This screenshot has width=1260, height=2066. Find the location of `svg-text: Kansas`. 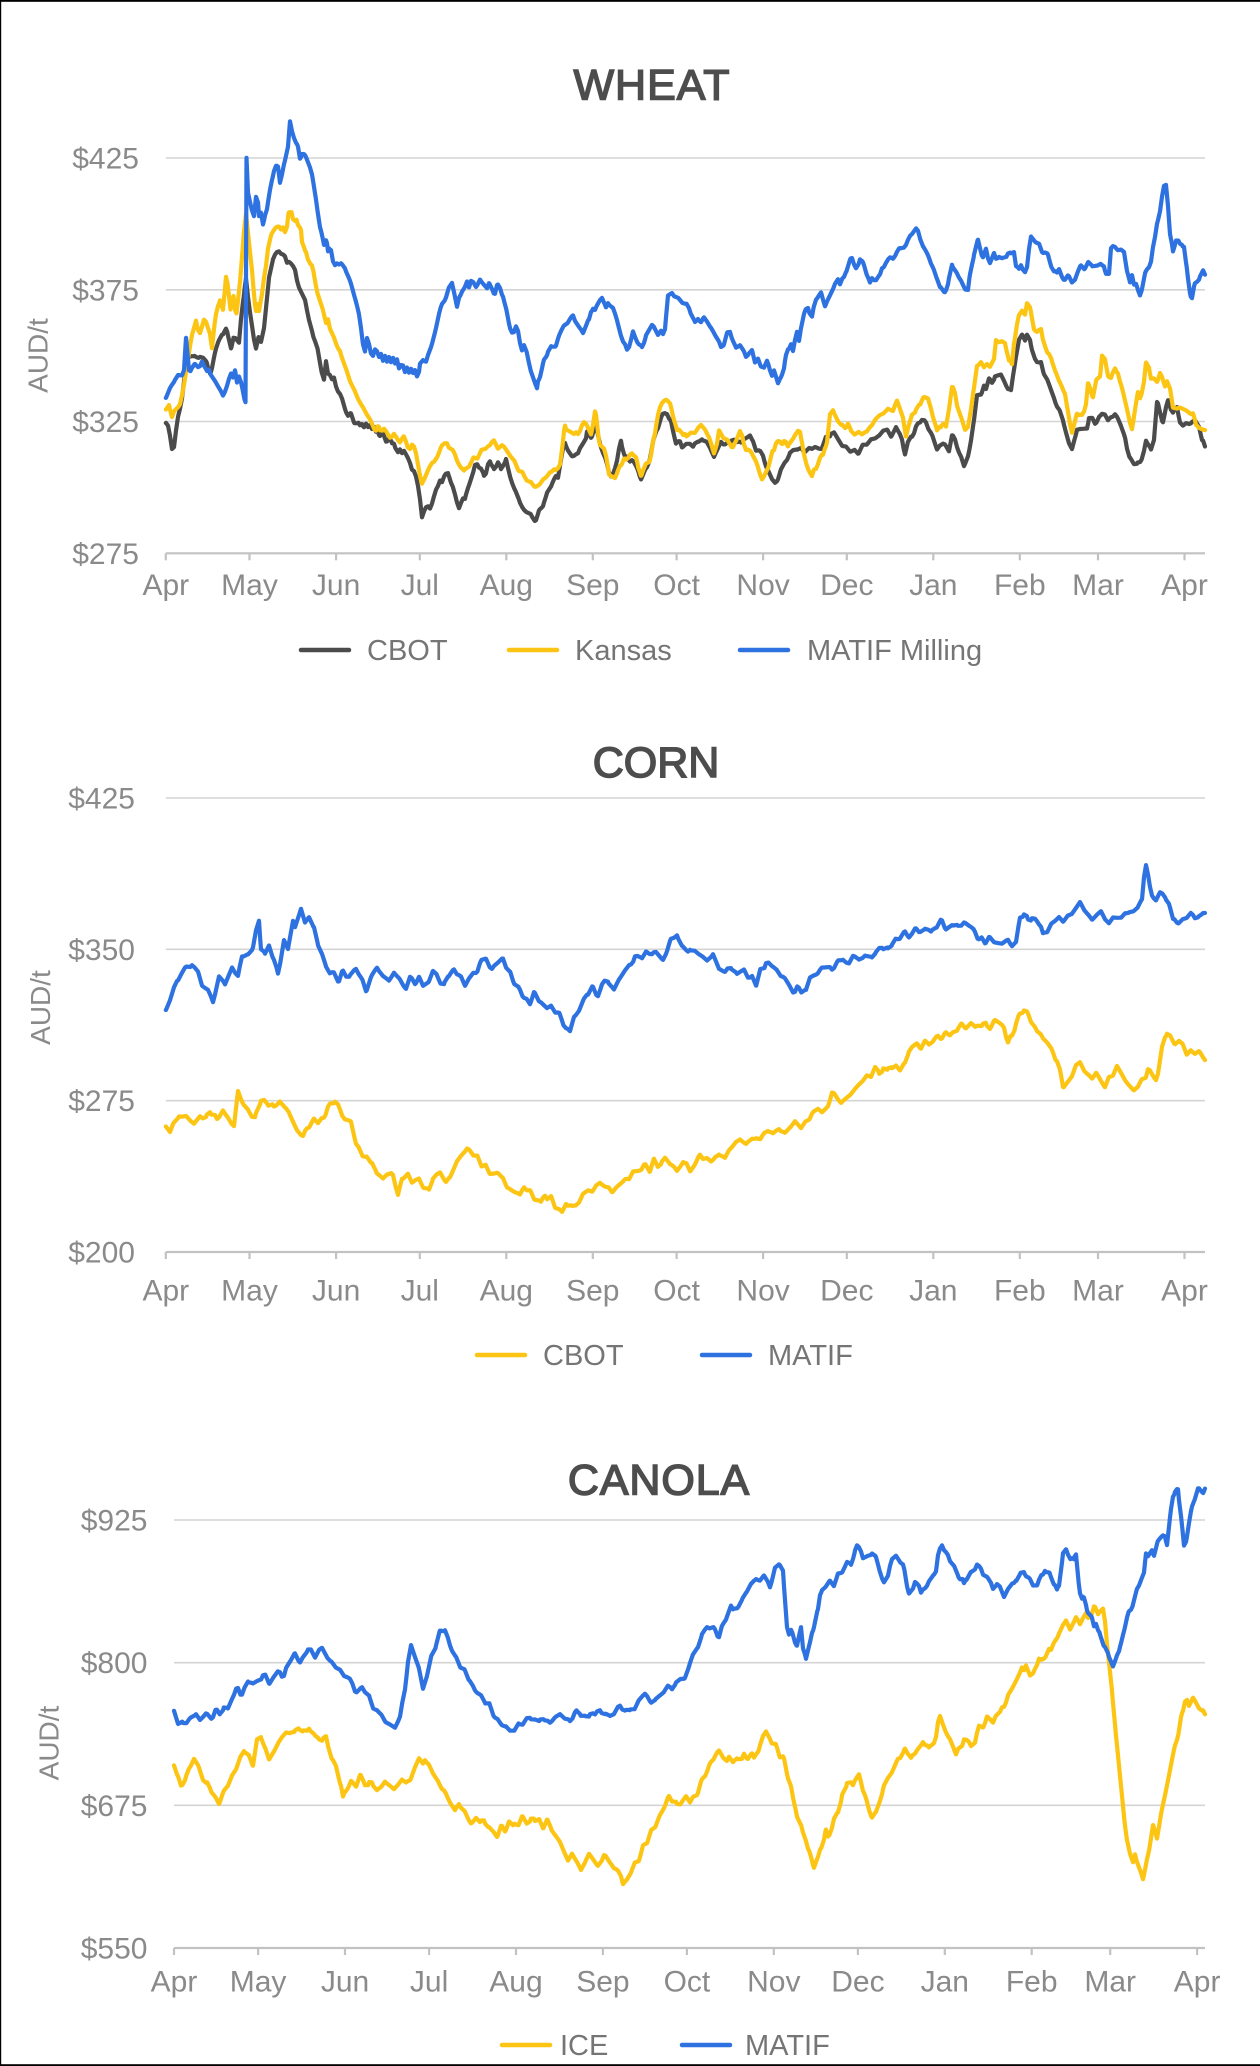

svg-text: Kansas is located at coordinates (623, 651).